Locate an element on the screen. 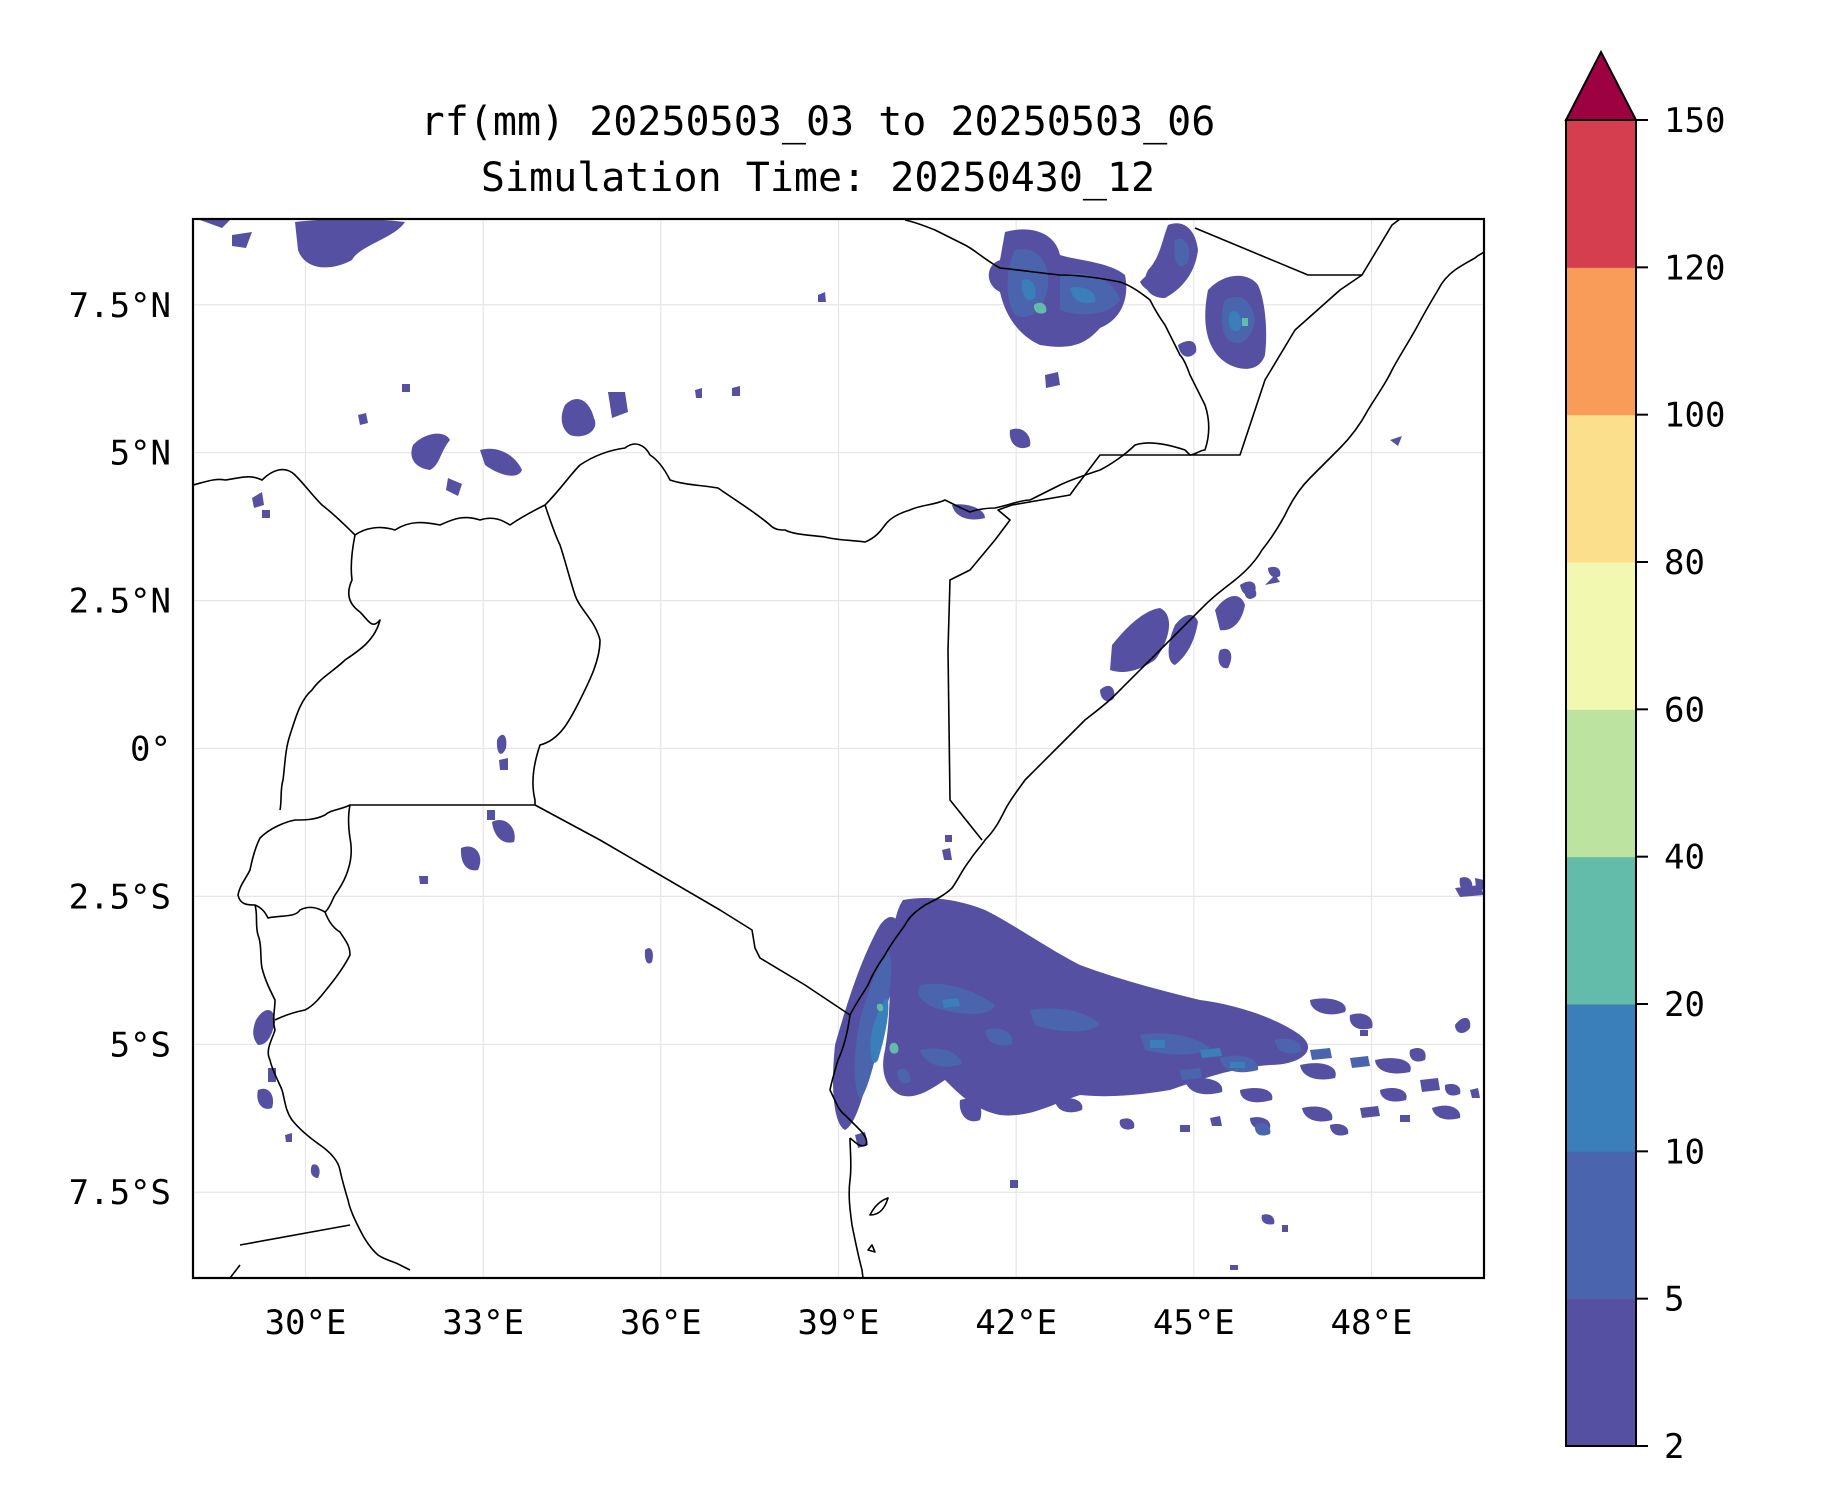 The height and width of the screenshot is (1500, 1833). longitude-tick-label: 33°E is located at coordinates (483, 1323).